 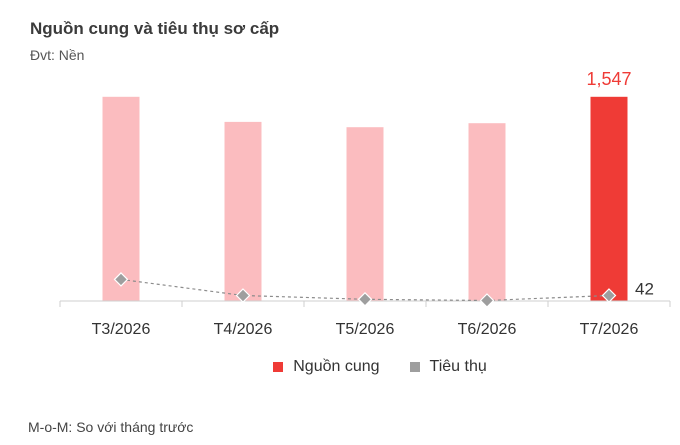 What do you see at coordinates (414, 367) in the screenshot?
I see `legend-swatch-consumption` at bounding box center [414, 367].